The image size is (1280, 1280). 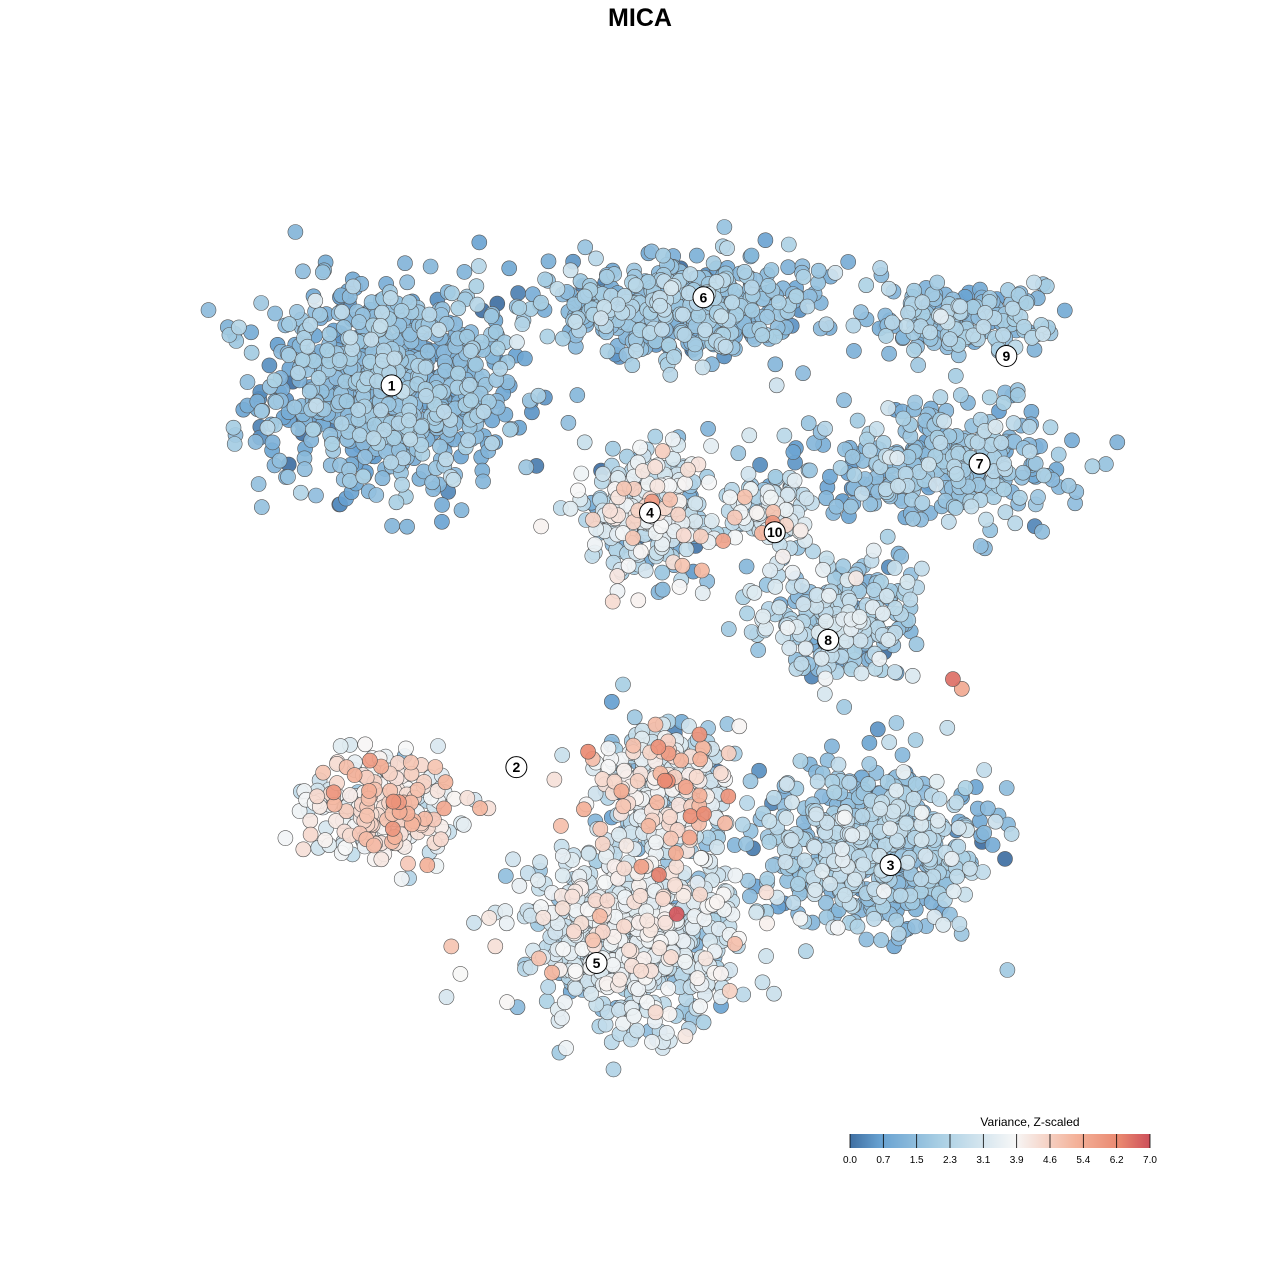 I want to click on legend-title: Variance, Z-scaled, so click(x=1029, y=1122).